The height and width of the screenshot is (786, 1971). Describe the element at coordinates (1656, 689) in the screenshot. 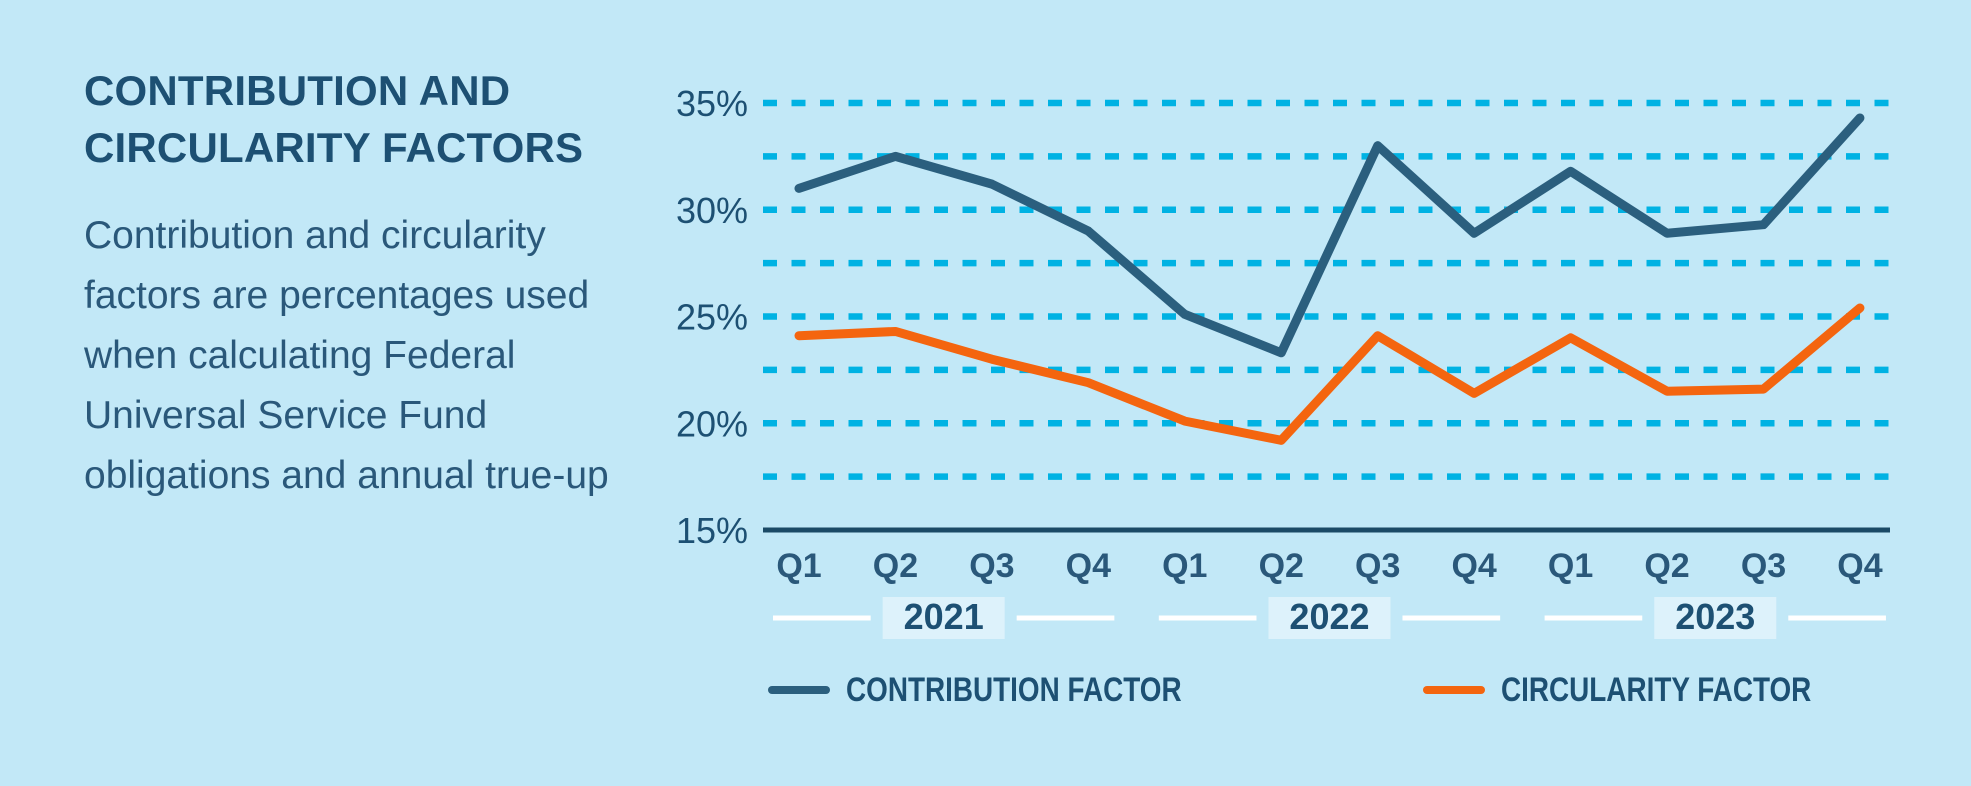

I see `legend-label-circularity: CIRCULARITY FACTOR` at that location.